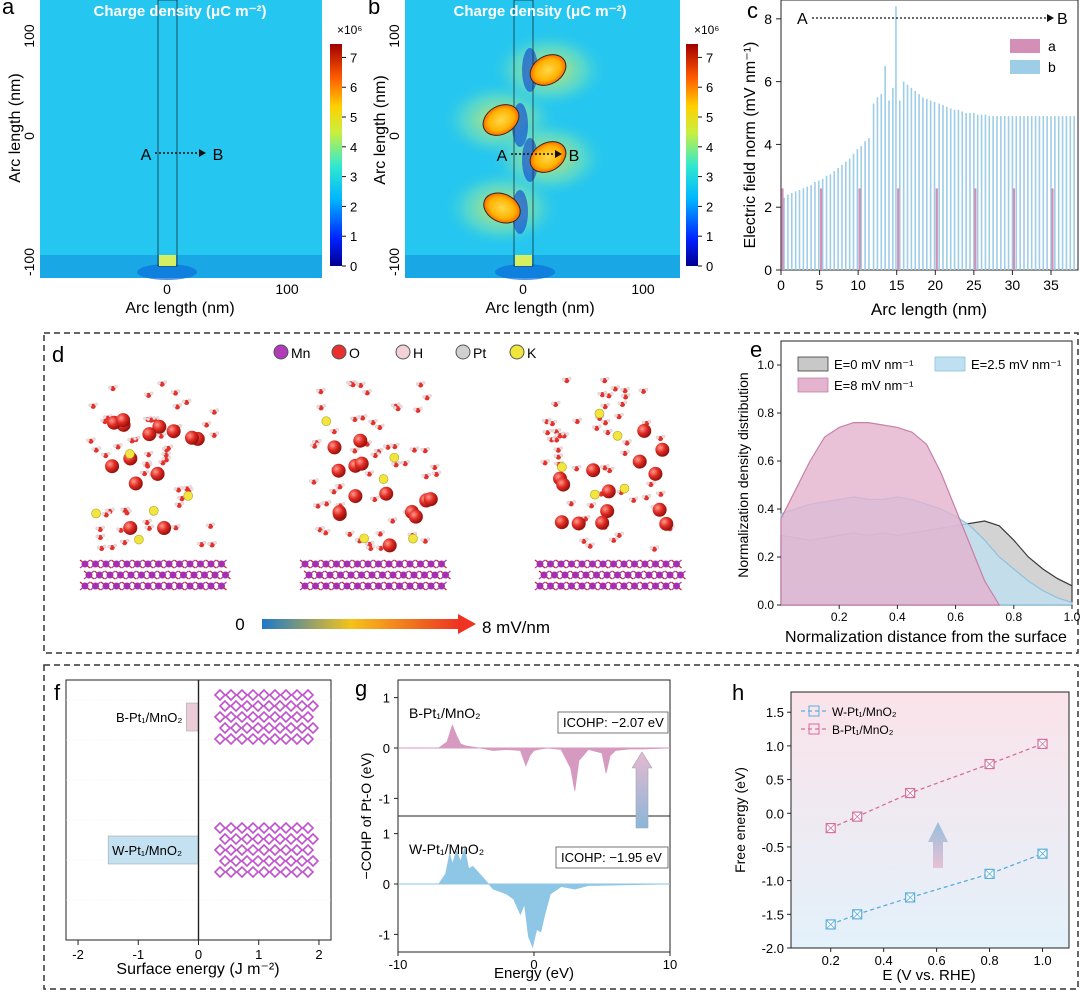  I want to click on f-xtick-label: -2, so click(78, 954).